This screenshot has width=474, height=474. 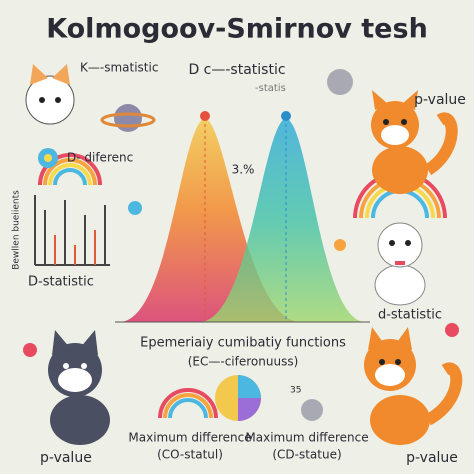 I want to click on label: -statis, so click(x=270, y=88).